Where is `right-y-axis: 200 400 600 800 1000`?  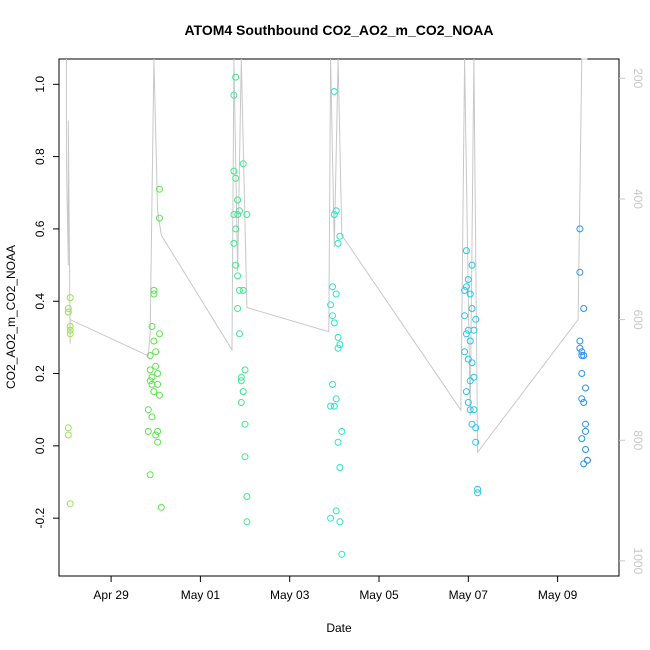
right-y-axis: 200 400 600 800 1000 is located at coordinates (632, 321).